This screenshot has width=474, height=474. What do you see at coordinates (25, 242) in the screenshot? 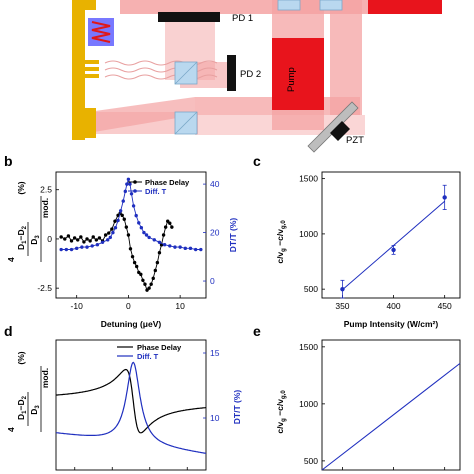
I see `y-left-b-sub1: 1` at bounding box center [25, 242].